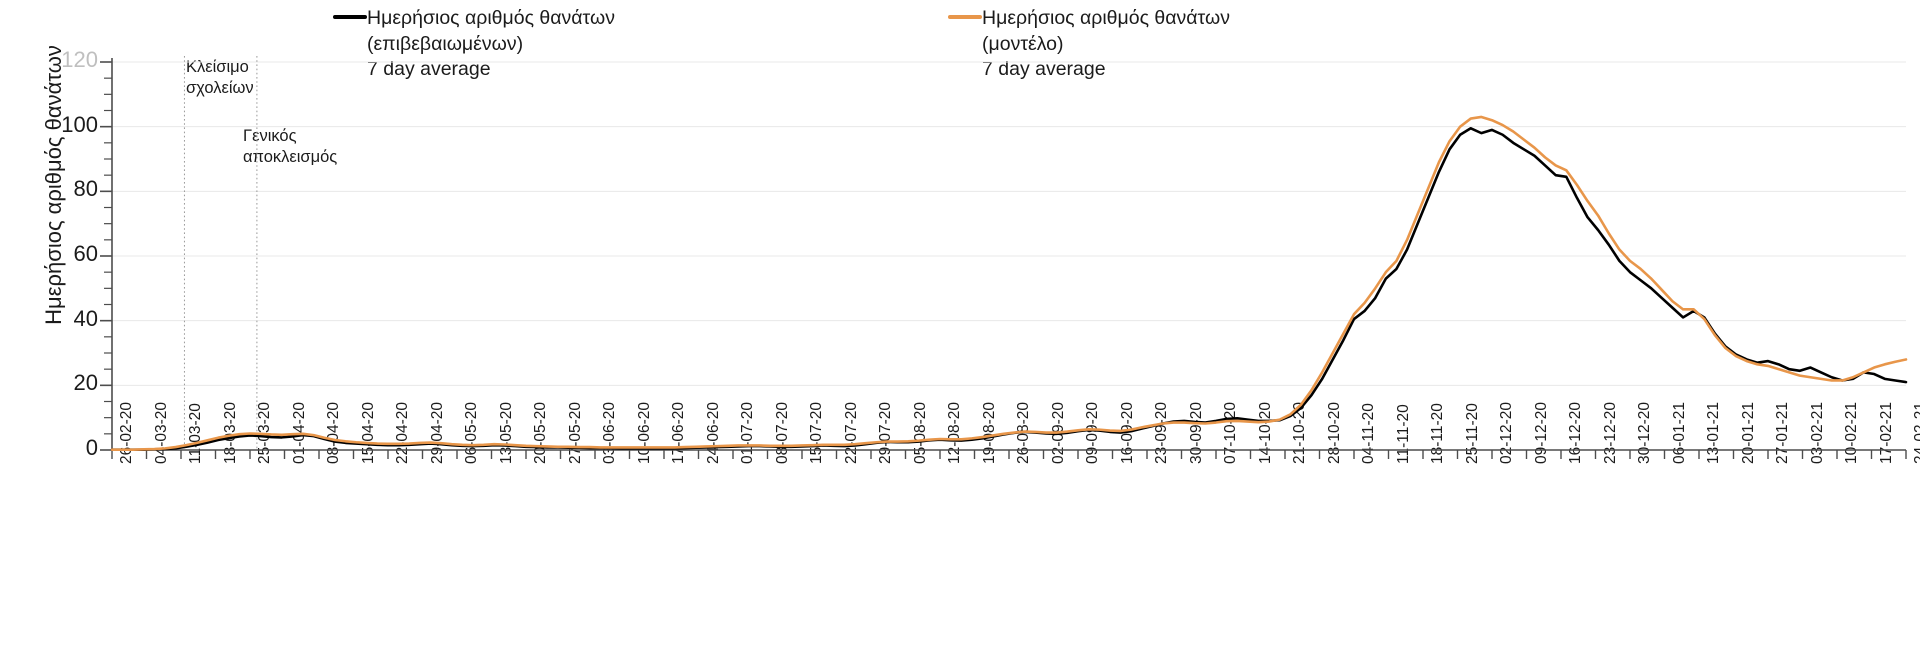  I want to click on y-tick-80: 80, so click(85, 189).